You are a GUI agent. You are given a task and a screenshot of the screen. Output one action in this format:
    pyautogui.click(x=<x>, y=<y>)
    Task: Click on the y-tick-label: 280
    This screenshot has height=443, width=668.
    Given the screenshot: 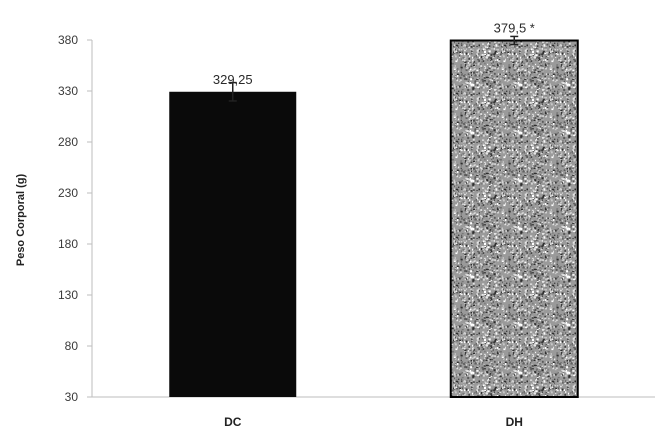 What is the action you would take?
    pyautogui.click(x=68, y=142)
    